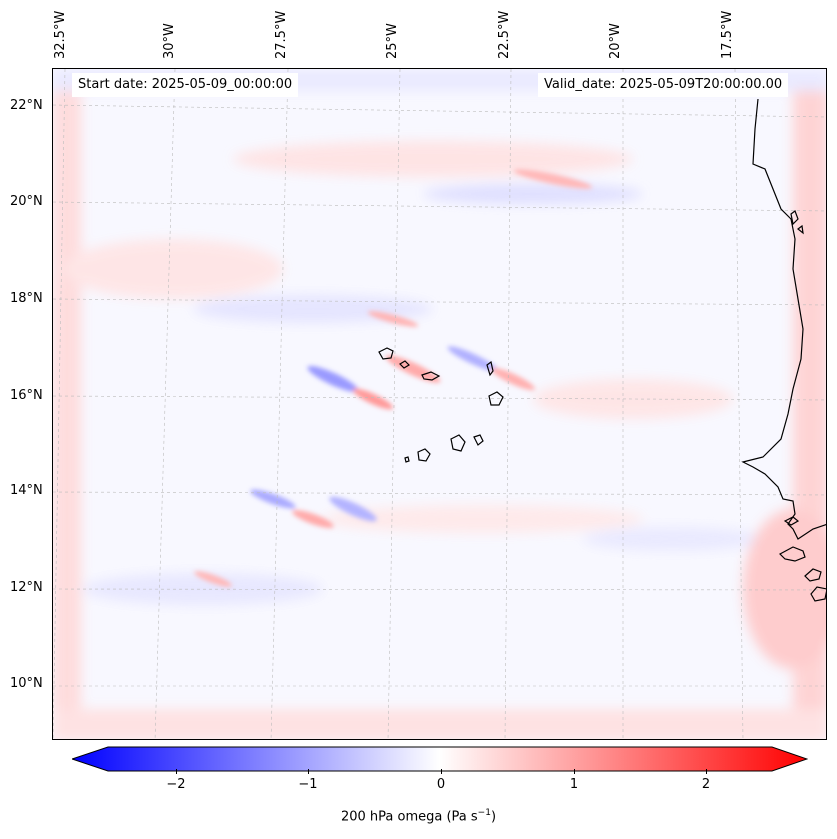  Describe the element at coordinates (493, 817) in the screenshot. I see `colorbar-label-close: )` at that location.